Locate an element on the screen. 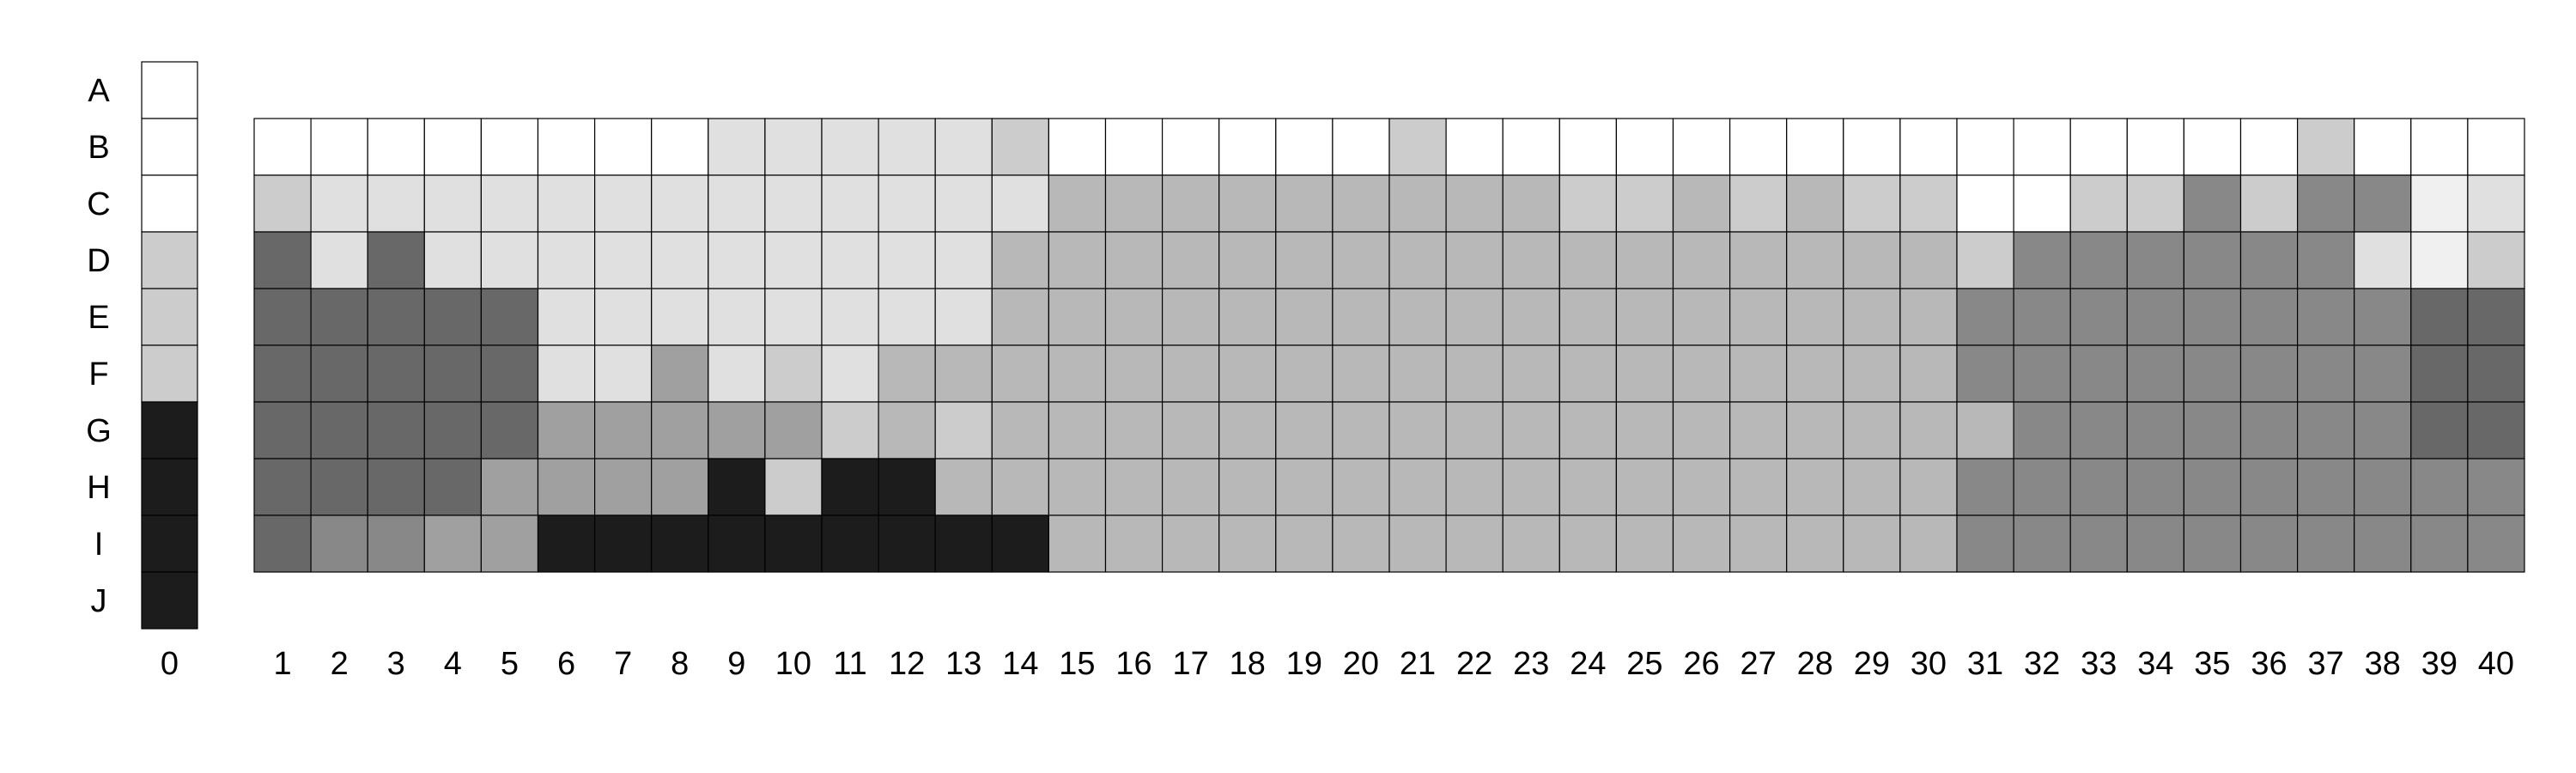 This screenshot has height=773, width=2576. column-label-0: 0 is located at coordinates (170, 664).